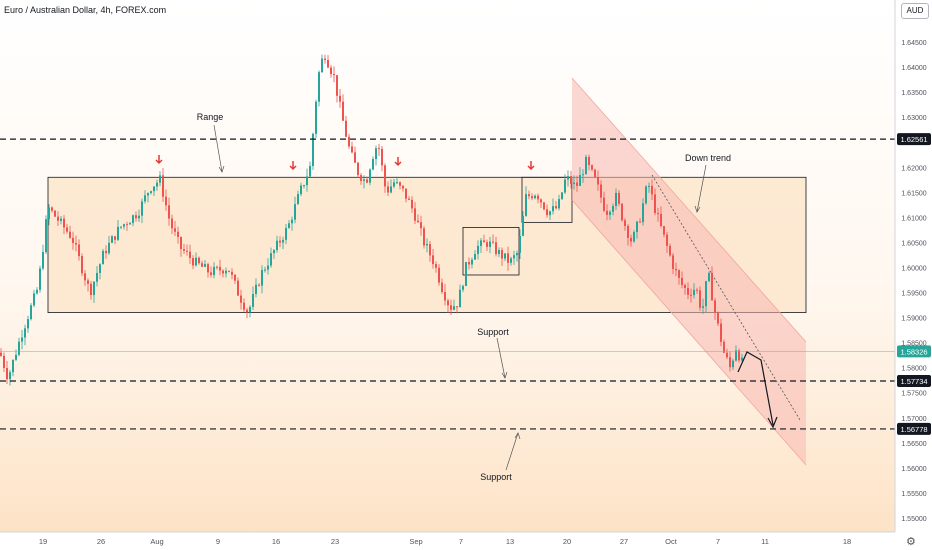  Describe the element at coordinates (913, 494) in the screenshot. I see `y-tick-label: 1.55500` at that location.